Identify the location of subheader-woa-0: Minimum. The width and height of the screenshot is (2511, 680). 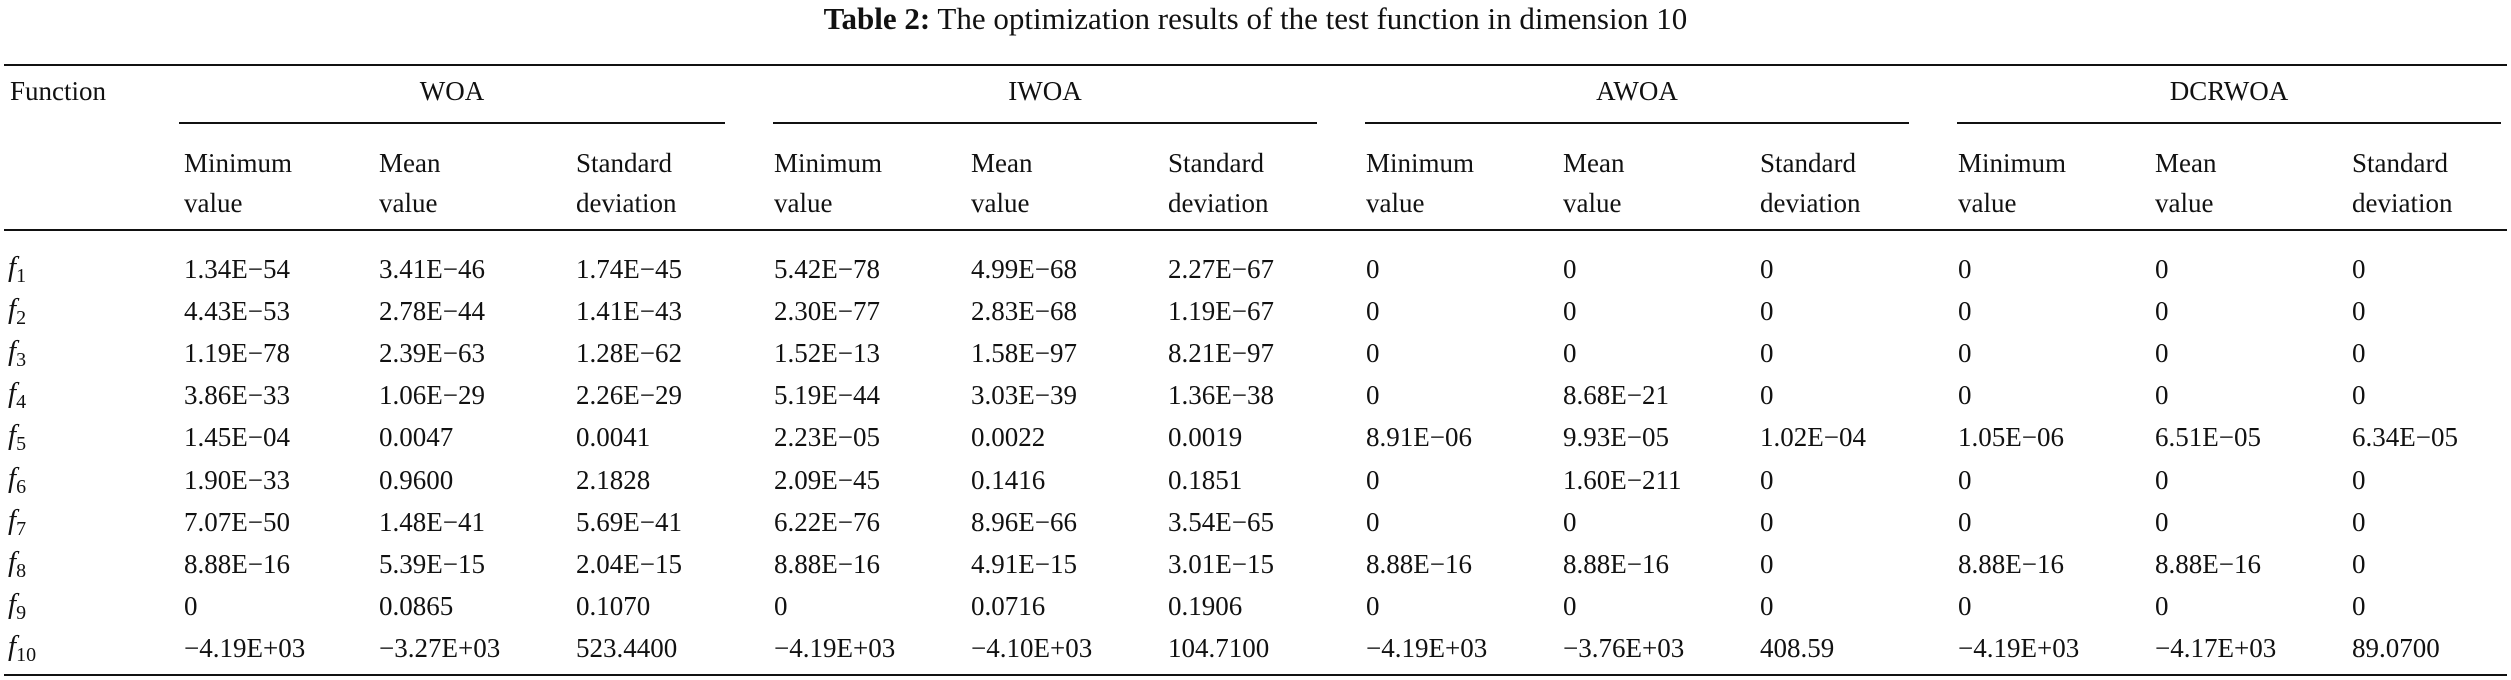
(238, 163).